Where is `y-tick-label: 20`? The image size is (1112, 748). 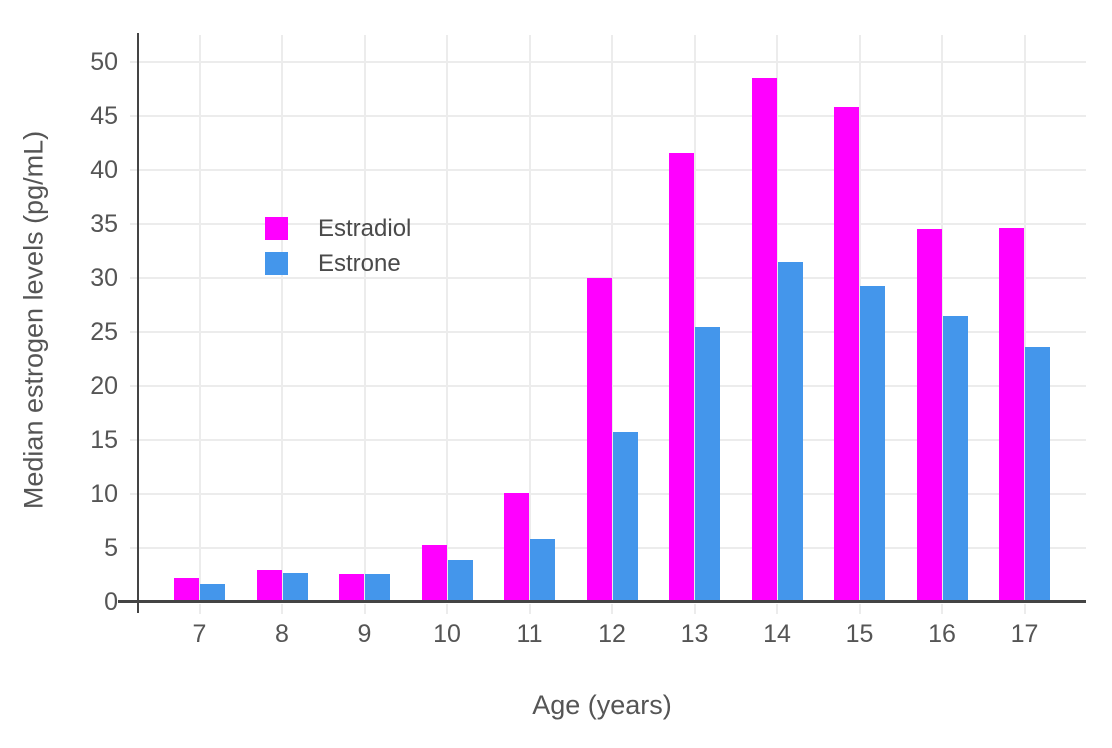 y-tick-label: 20 is located at coordinates (104, 386).